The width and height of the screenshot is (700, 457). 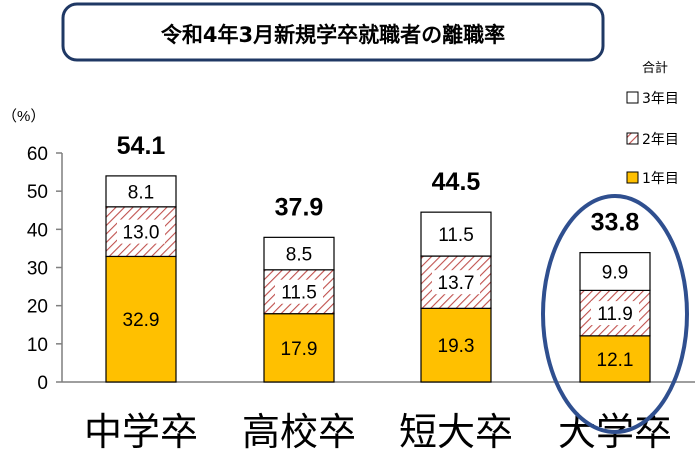 I want to click on segment-label: 11.9, so click(x=615, y=314).